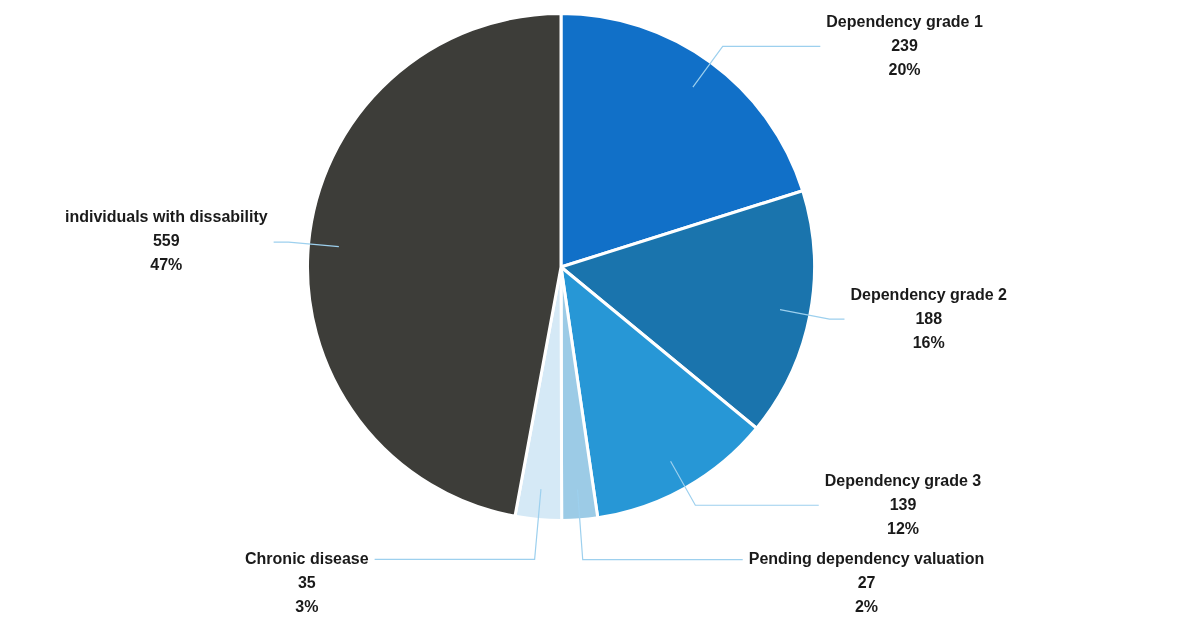 This screenshot has height=644, width=1184. What do you see at coordinates (307, 594) in the screenshot?
I see `data-label: 35 3%` at bounding box center [307, 594].